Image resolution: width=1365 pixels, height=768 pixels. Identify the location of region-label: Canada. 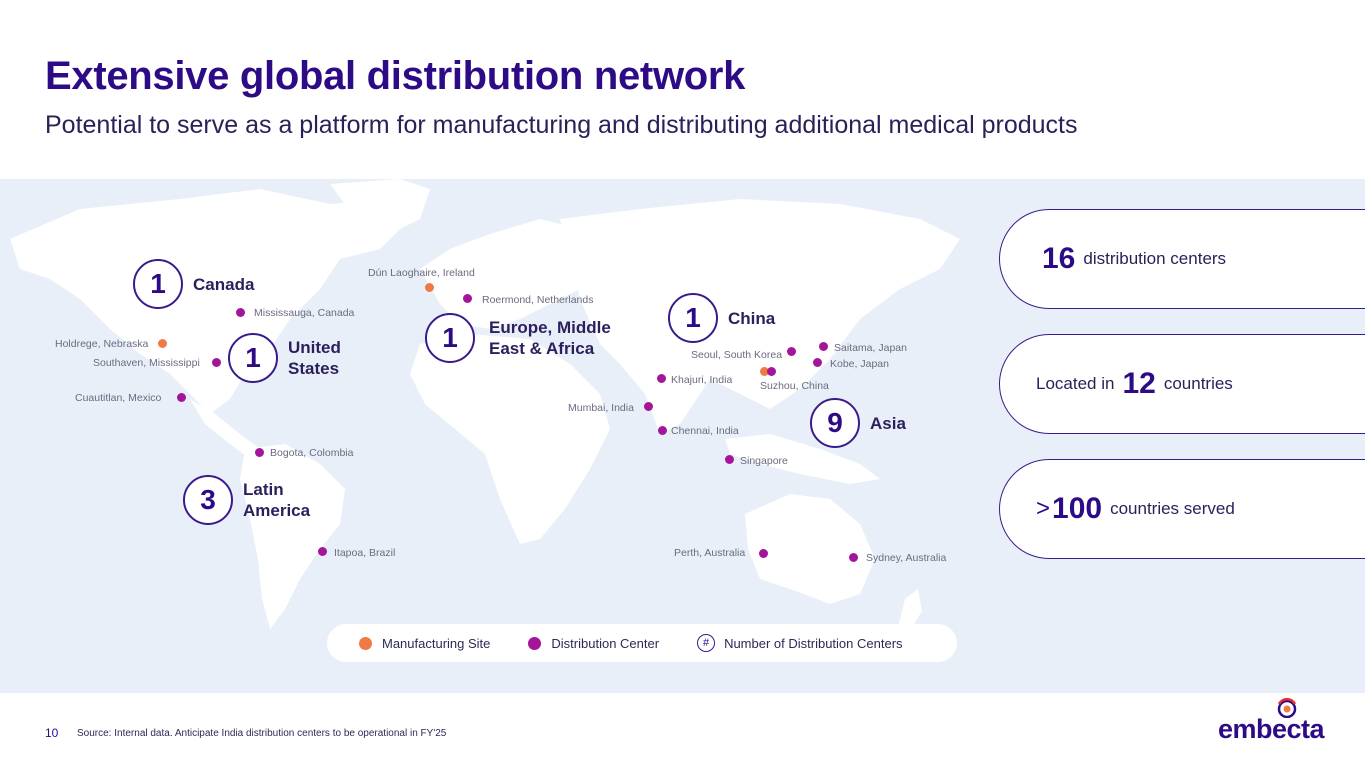
(224, 284).